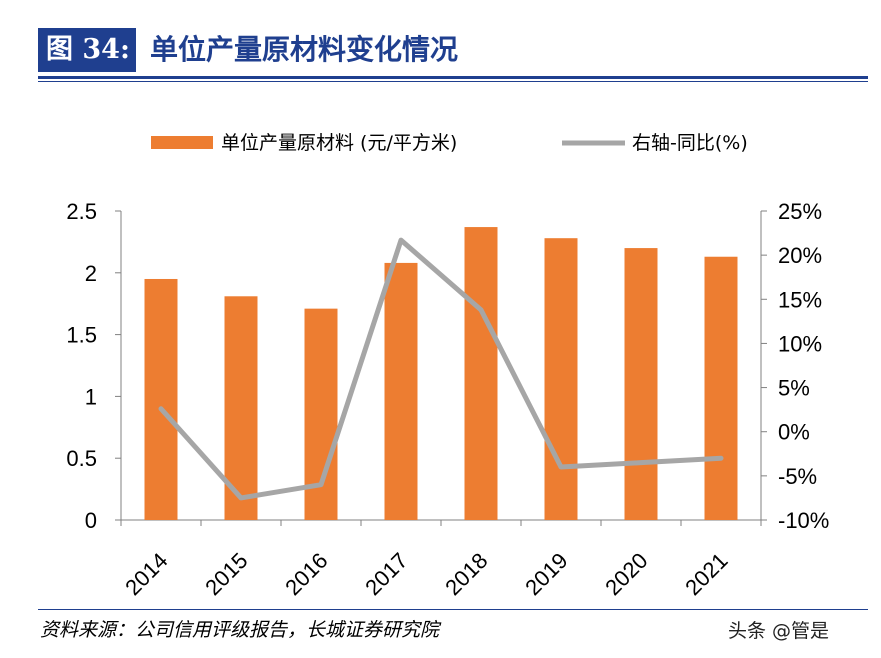  I want to click on right-tick-label: 10%, so click(800, 343).